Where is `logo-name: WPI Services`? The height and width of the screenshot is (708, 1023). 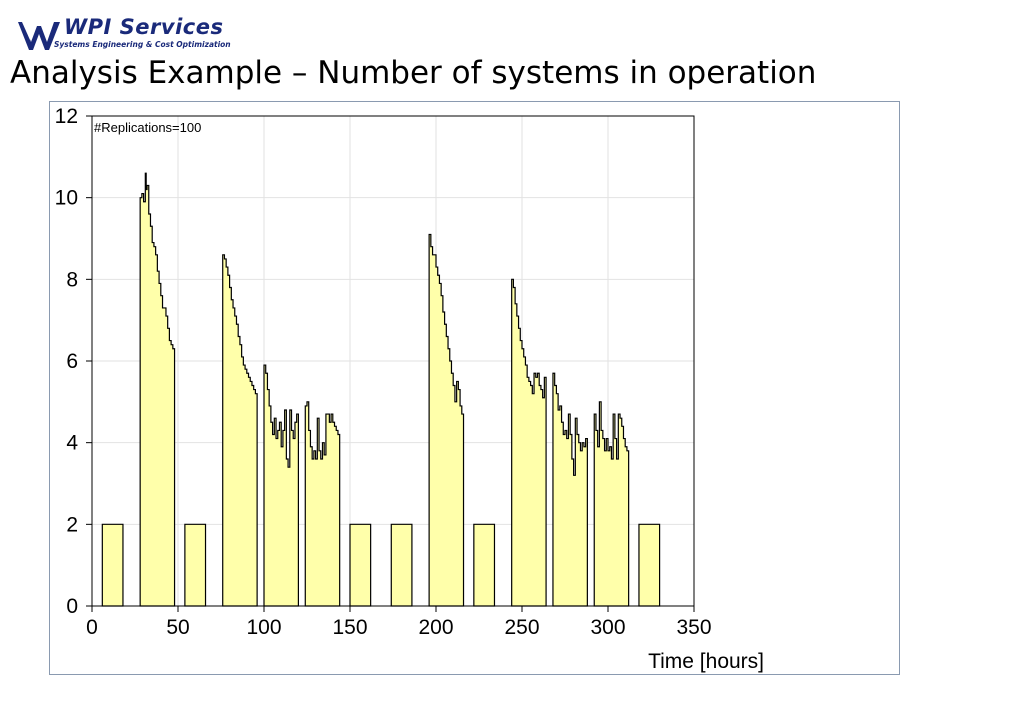
logo-name: WPI Services is located at coordinates (144, 27).